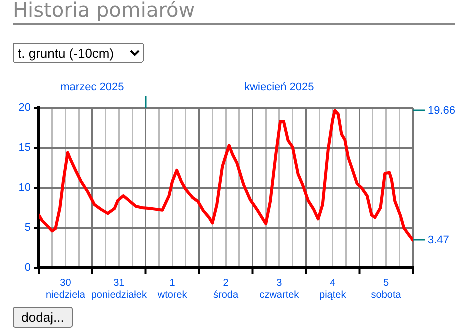  Describe the element at coordinates (78, 53) in the screenshot. I see `dropdown: t. gruntu (-10cm)` at that location.